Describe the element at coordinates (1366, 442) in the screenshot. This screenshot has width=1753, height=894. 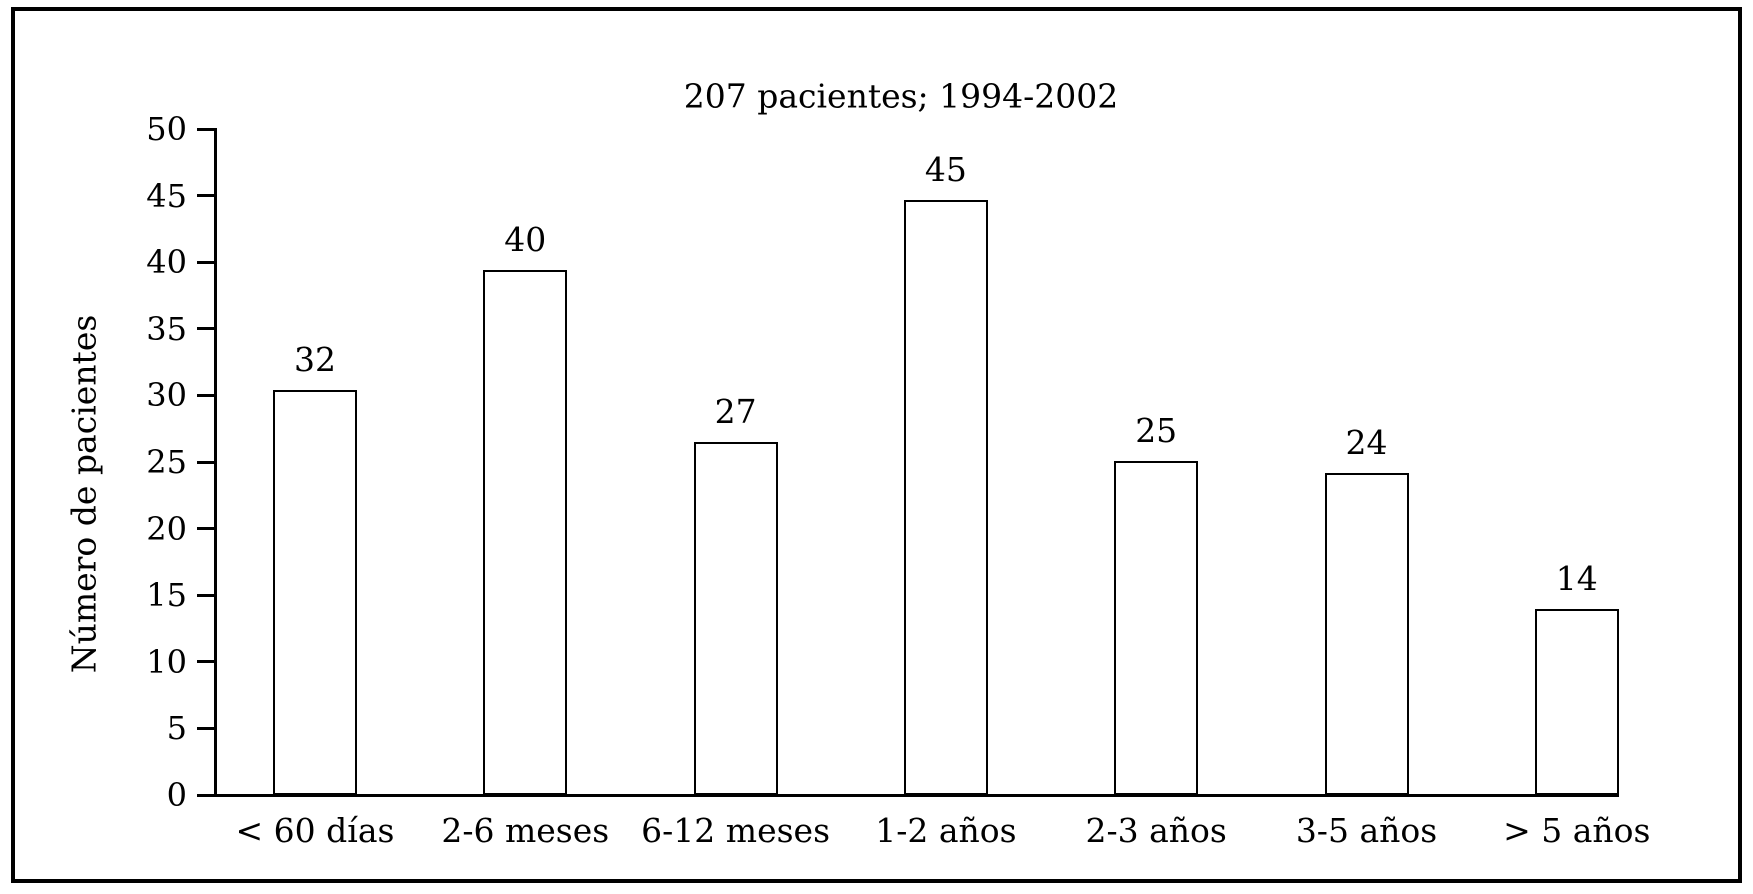
I see `bar-value-label: 24` at that location.